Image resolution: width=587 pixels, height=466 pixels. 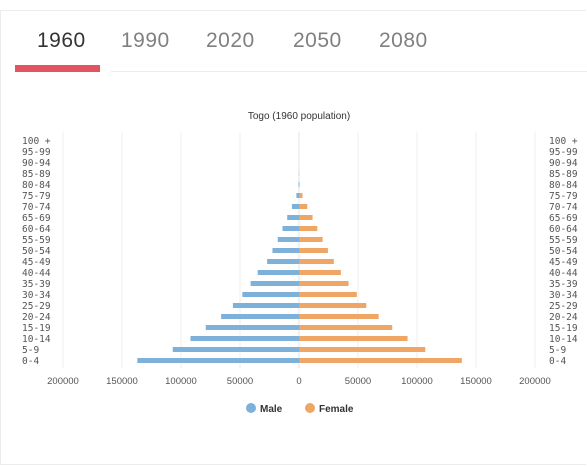 What do you see at coordinates (563, 273) in the screenshot?
I see `y-tick-label-right: 40-44` at bounding box center [563, 273].